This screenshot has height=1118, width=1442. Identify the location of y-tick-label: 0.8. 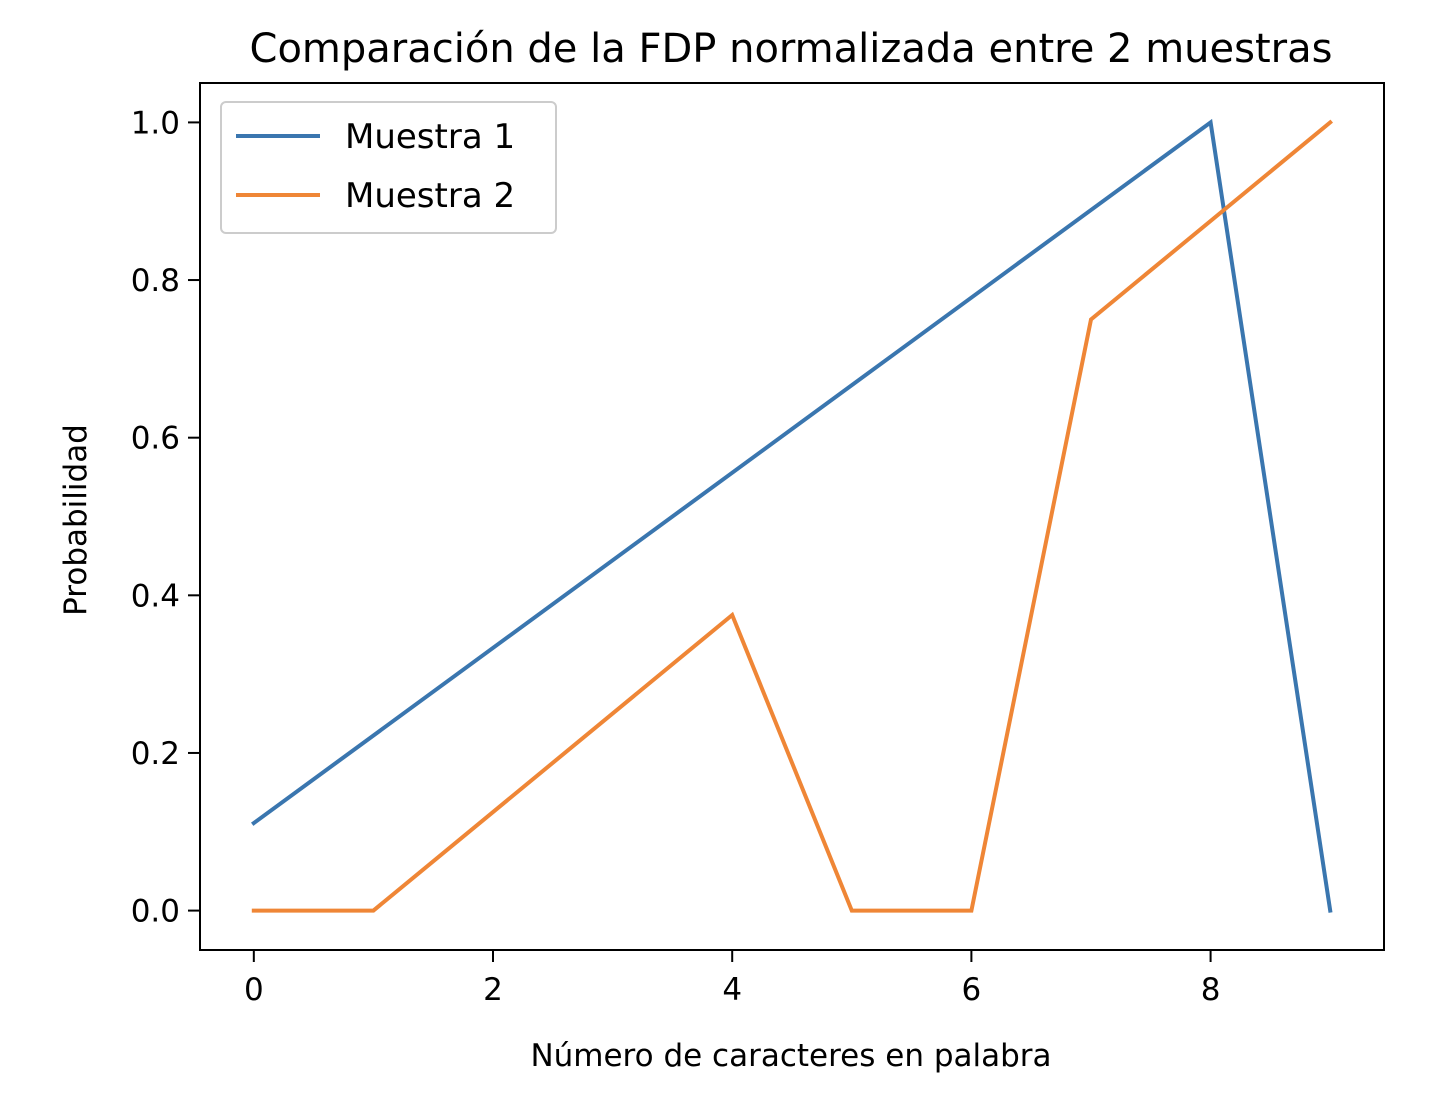
(155, 281).